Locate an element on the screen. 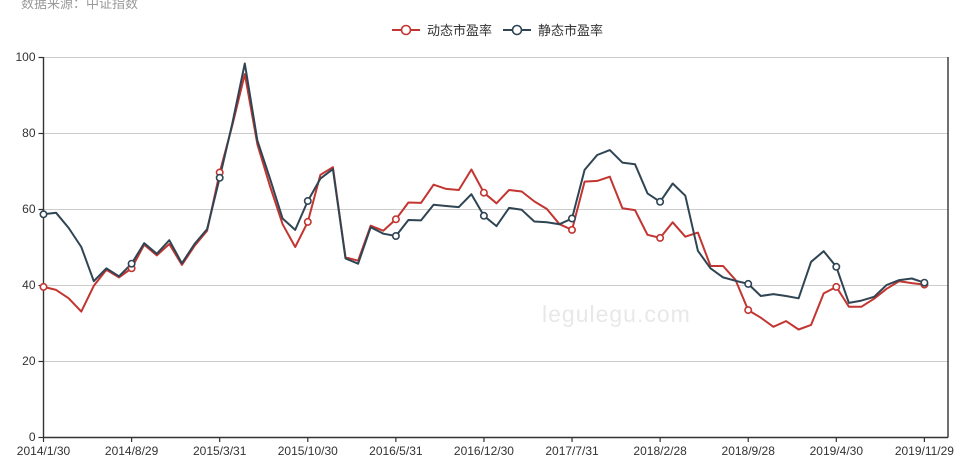 This screenshot has height=461, width=972. data-source-label: 数据来源：中证指数 is located at coordinates (80, 5).